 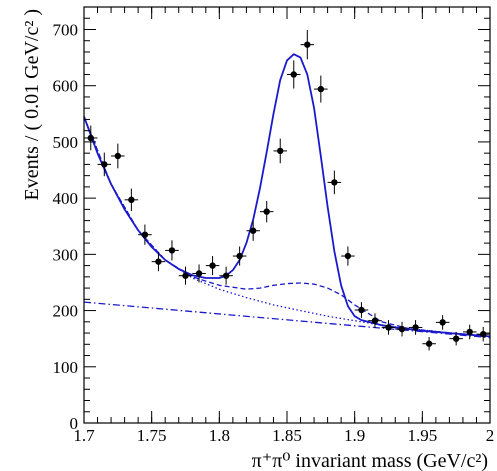 What do you see at coordinates (354, 435) in the screenshot?
I see `x-tick-label: 1.9` at bounding box center [354, 435].